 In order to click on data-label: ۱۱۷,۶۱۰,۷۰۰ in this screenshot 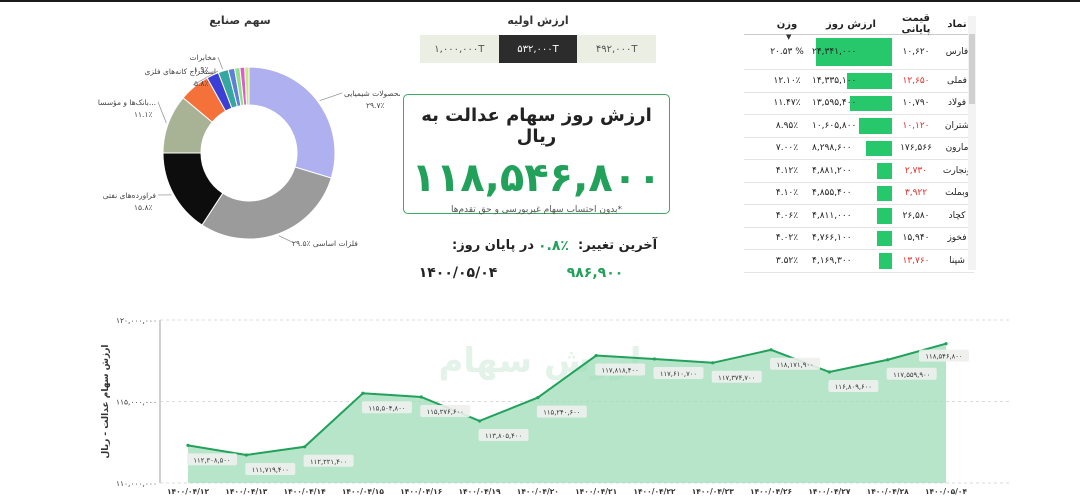, I will do `click(678, 374)`.